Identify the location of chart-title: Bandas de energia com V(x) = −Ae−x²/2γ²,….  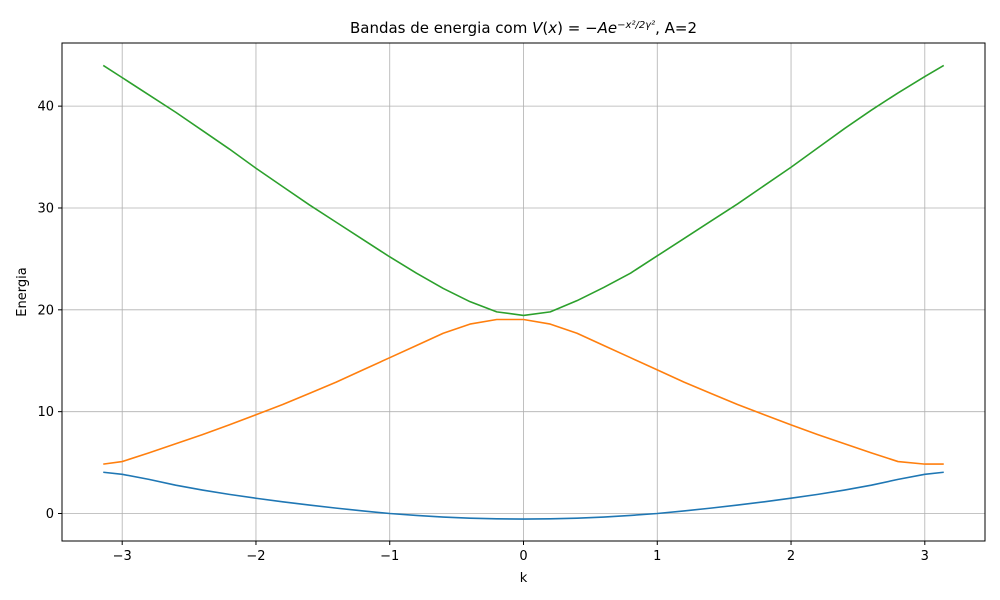
(523, 28).